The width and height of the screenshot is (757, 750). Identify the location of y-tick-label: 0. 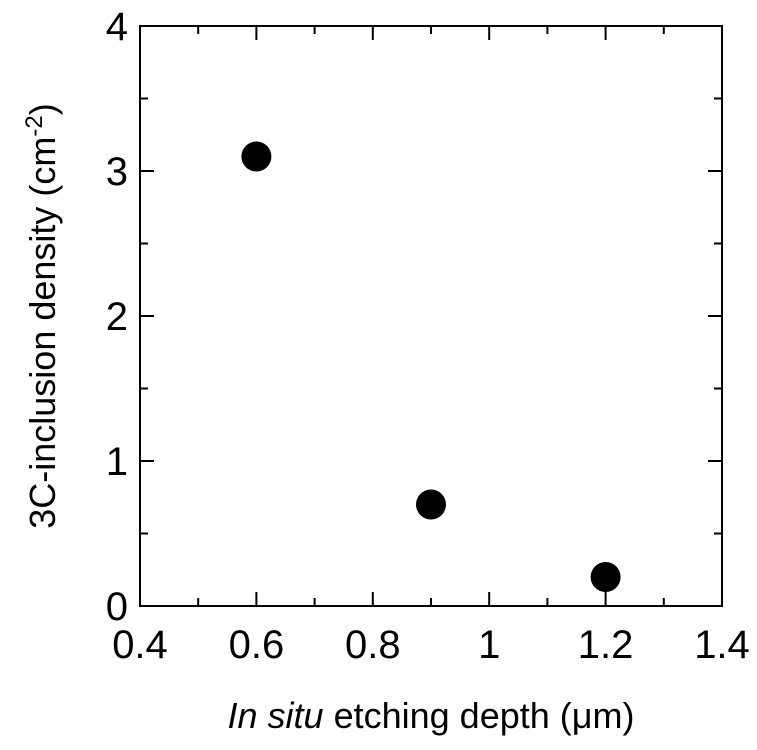
(117, 607).